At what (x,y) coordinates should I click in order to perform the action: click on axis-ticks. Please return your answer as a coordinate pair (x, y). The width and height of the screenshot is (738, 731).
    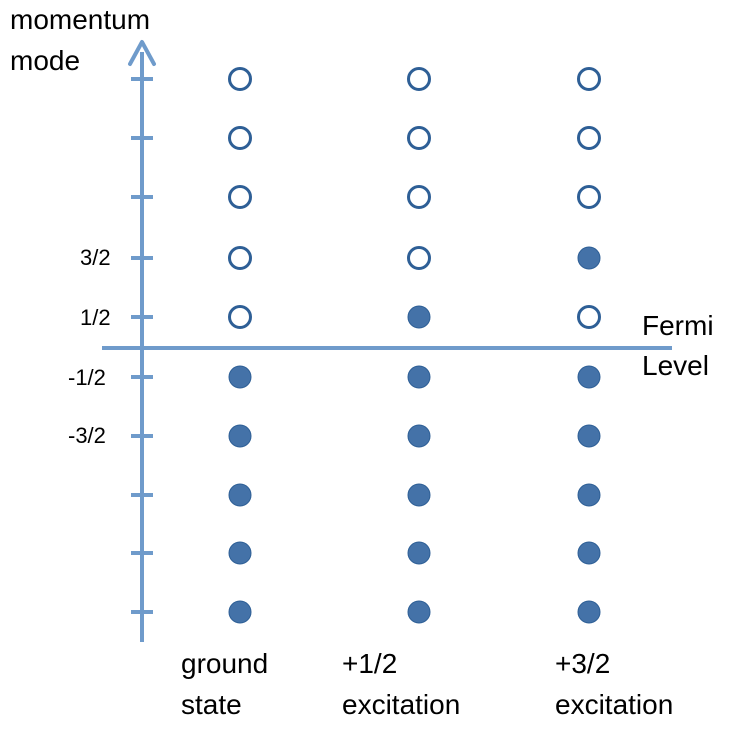
    Looking at the image, I should click on (142, 345).